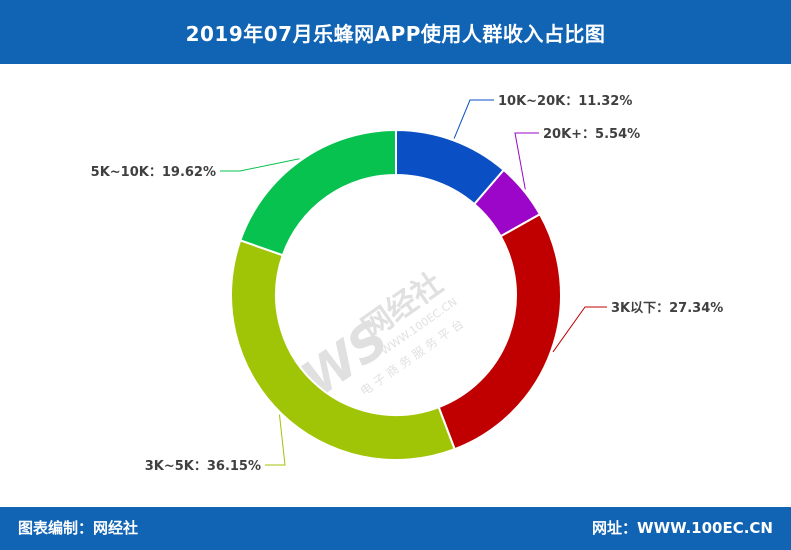  Describe the element at coordinates (667, 308) in the screenshot. I see `data-label-3K以下: 3K以下：27.34%` at that location.